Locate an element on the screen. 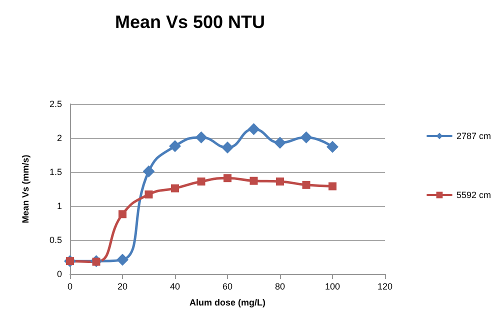  y-tick-label: 1.5 is located at coordinates (55, 172).